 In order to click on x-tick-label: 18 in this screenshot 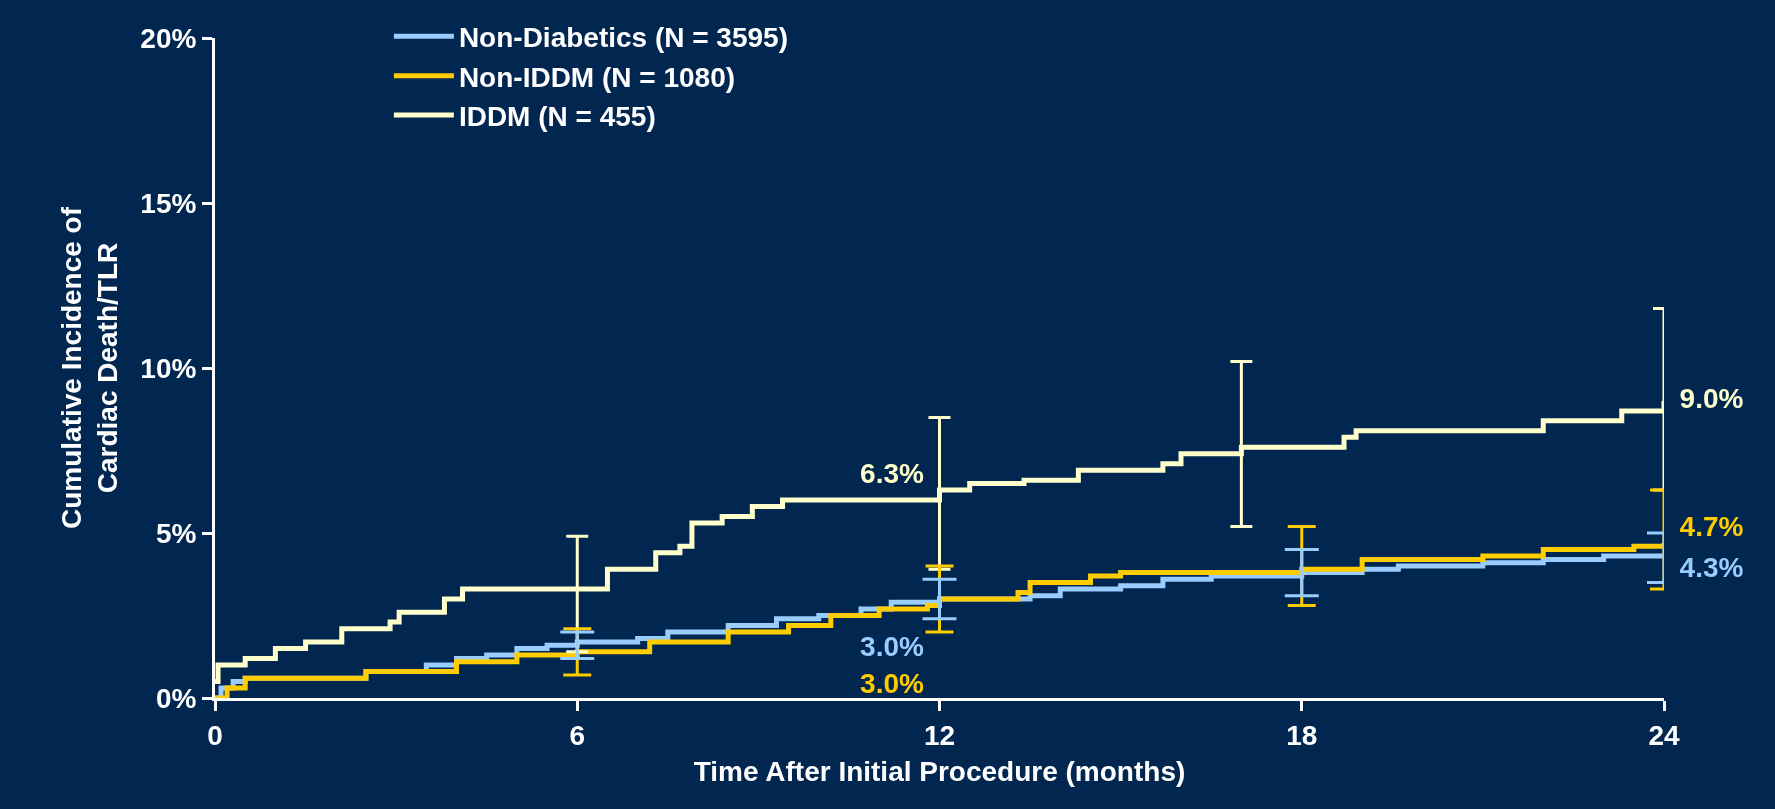, I will do `click(1302, 735)`.